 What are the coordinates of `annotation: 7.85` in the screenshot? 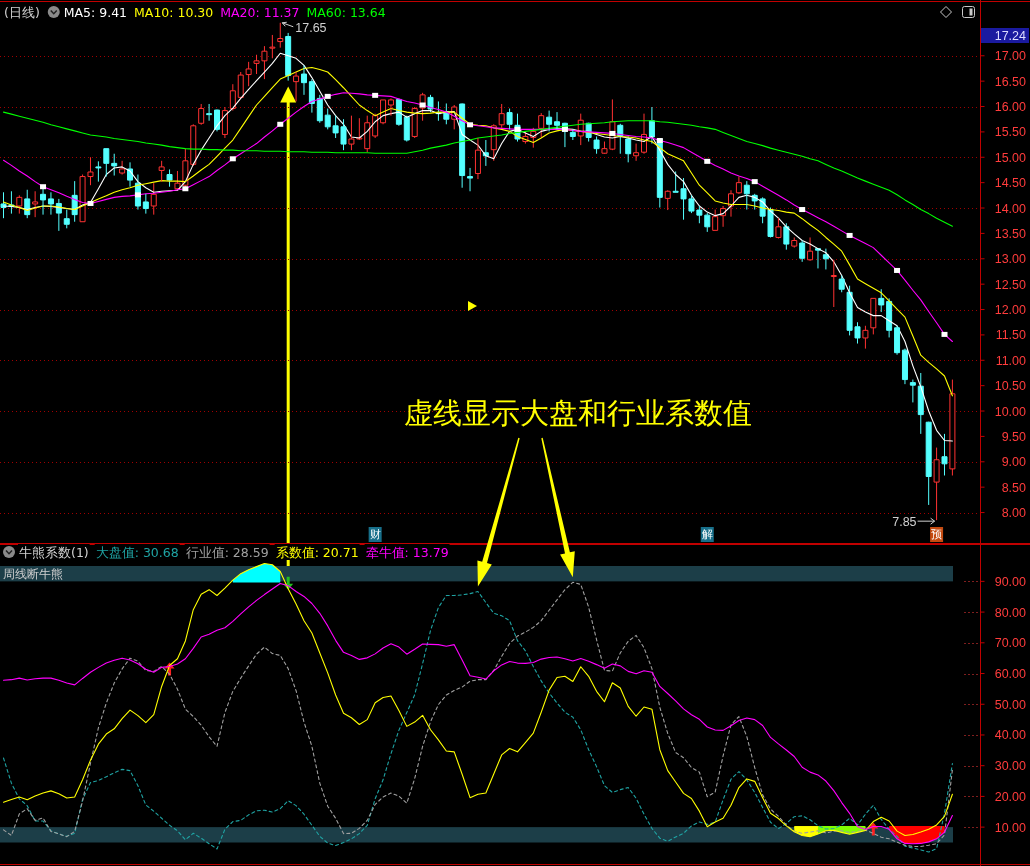 It's located at (904, 521).